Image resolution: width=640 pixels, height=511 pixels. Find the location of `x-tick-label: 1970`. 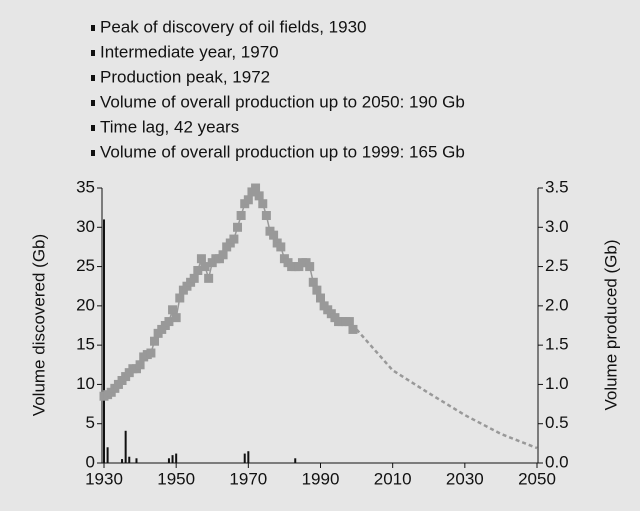

x-tick-label: 1970 is located at coordinates (248, 478).